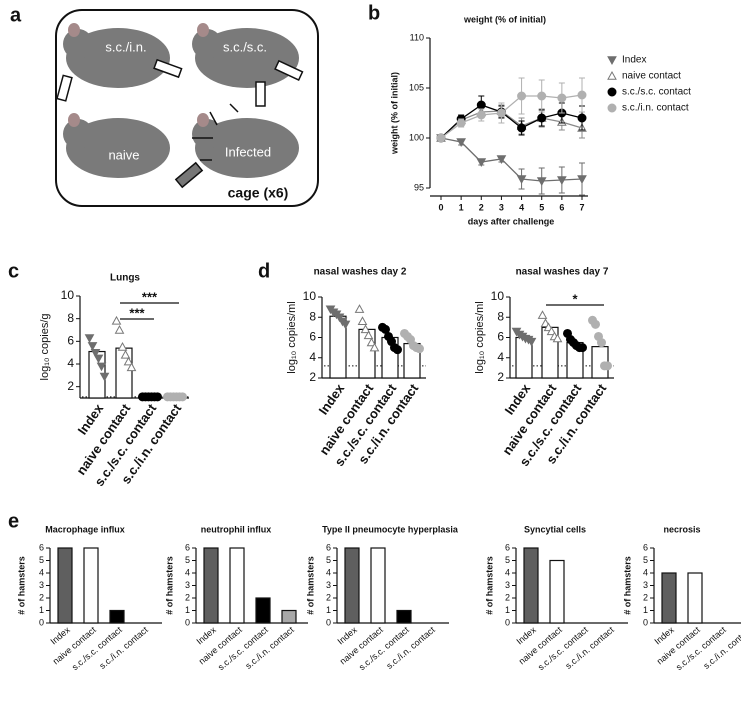 The image size is (741, 708). What do you see at coordinates (150, 296) in the screenshot?
I see `significance-label: ***` at bounding box center [150, 296].